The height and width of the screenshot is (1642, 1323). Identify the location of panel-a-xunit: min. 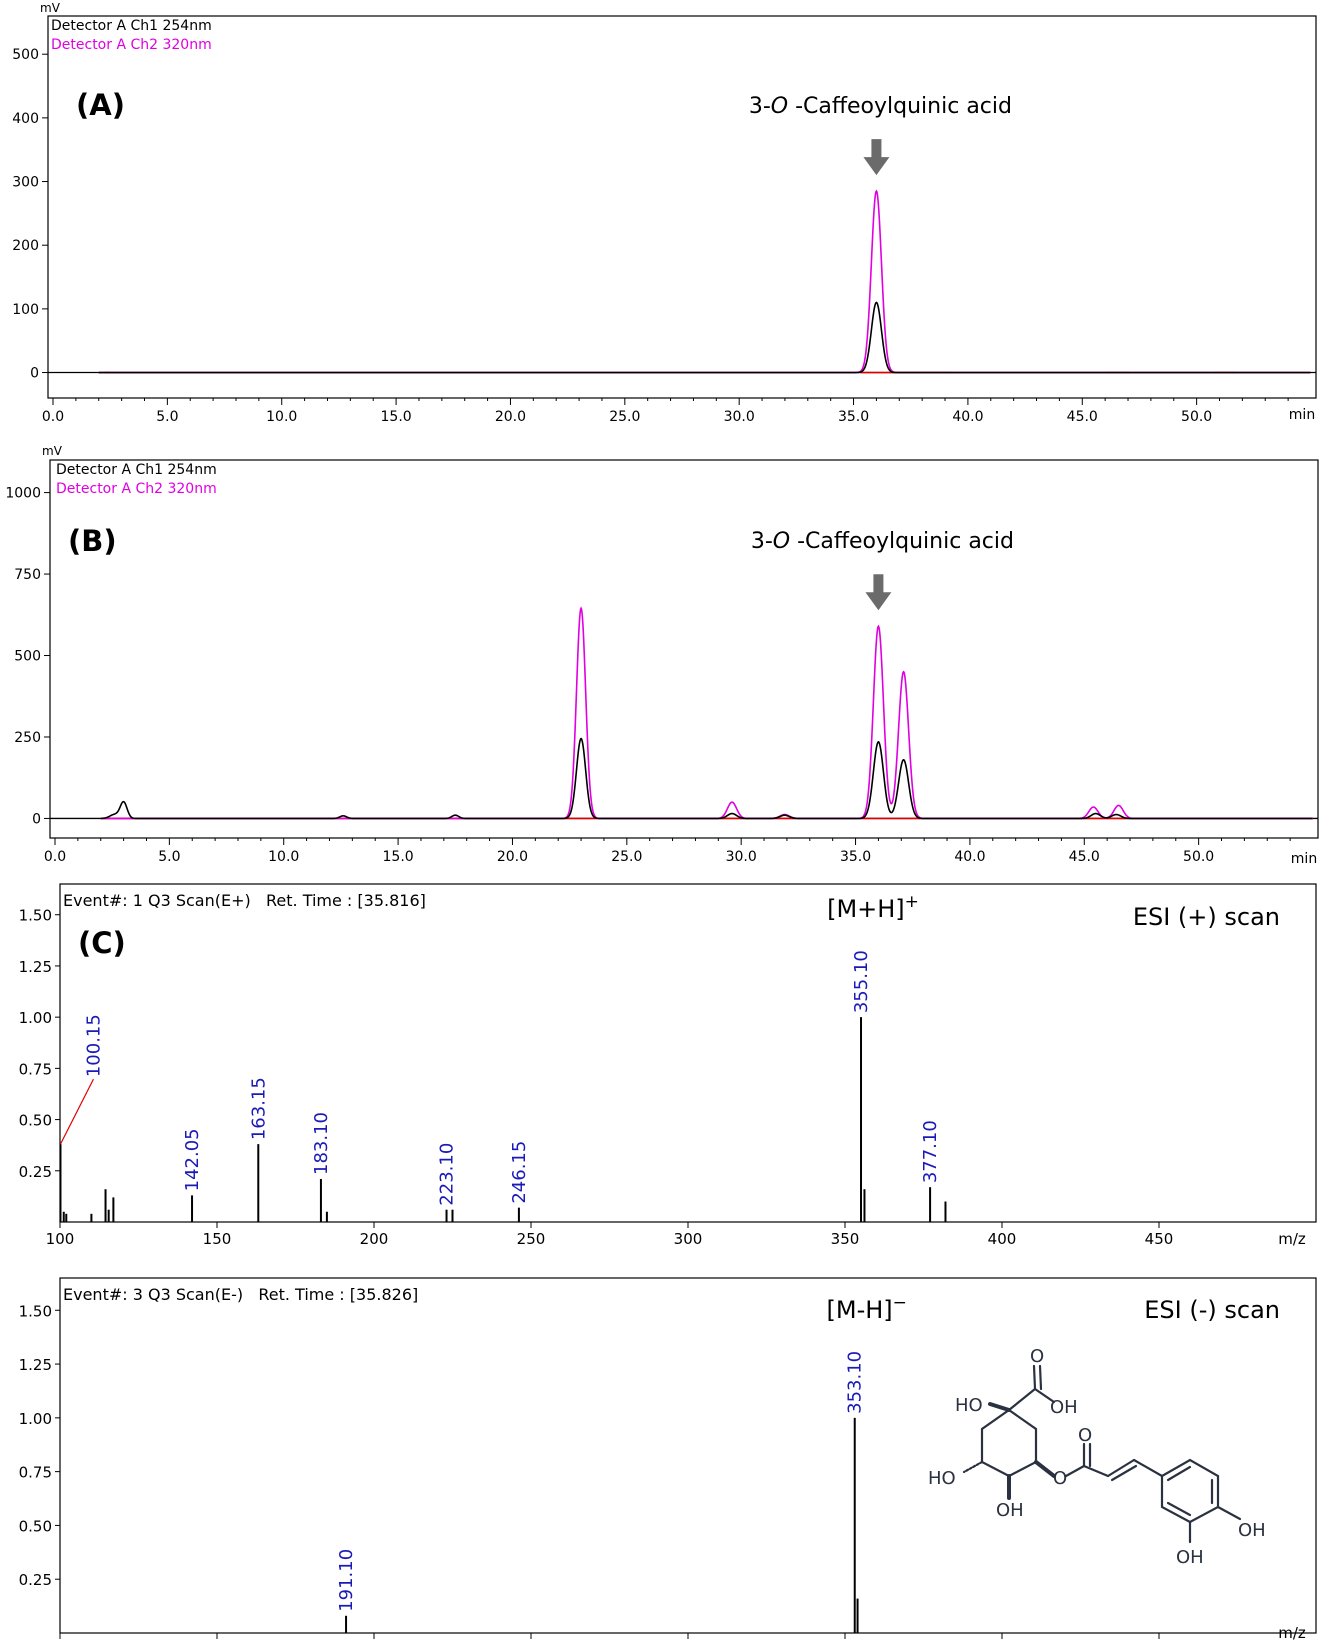
(1302, 415).